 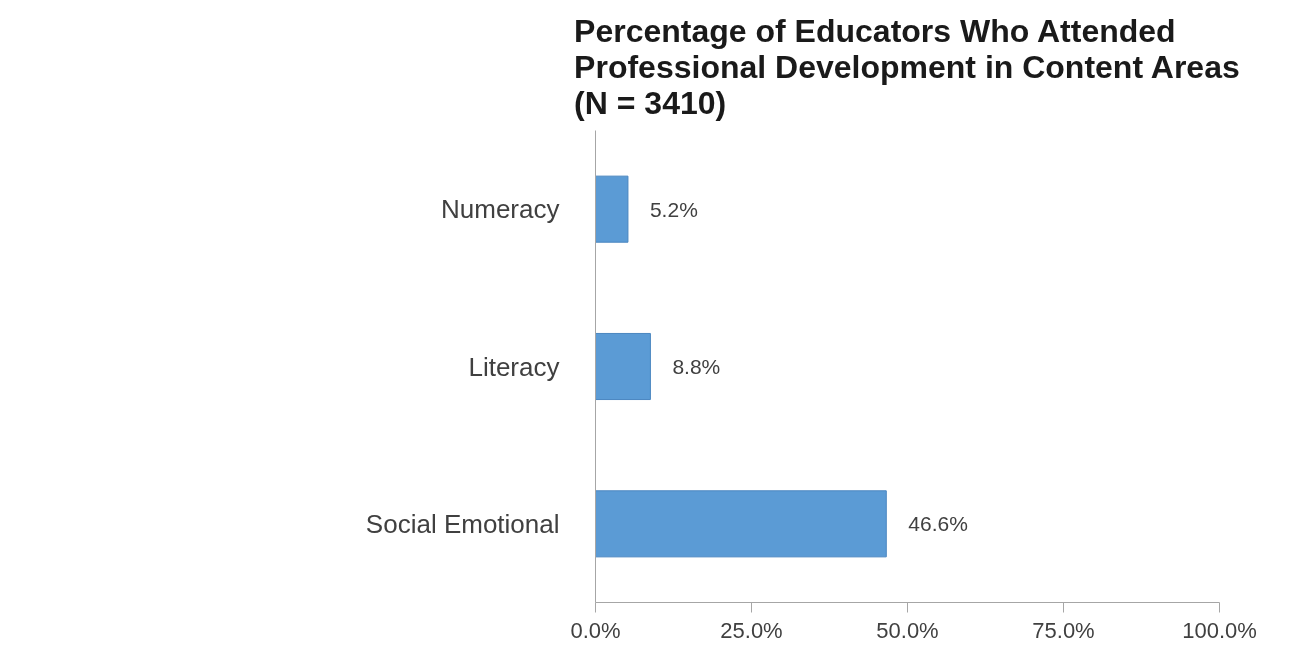 I want to click on chart-title: Percentage of Educators Who Attended Professional Development in Content Areas (N = 3410), so click(x=907, y=66).